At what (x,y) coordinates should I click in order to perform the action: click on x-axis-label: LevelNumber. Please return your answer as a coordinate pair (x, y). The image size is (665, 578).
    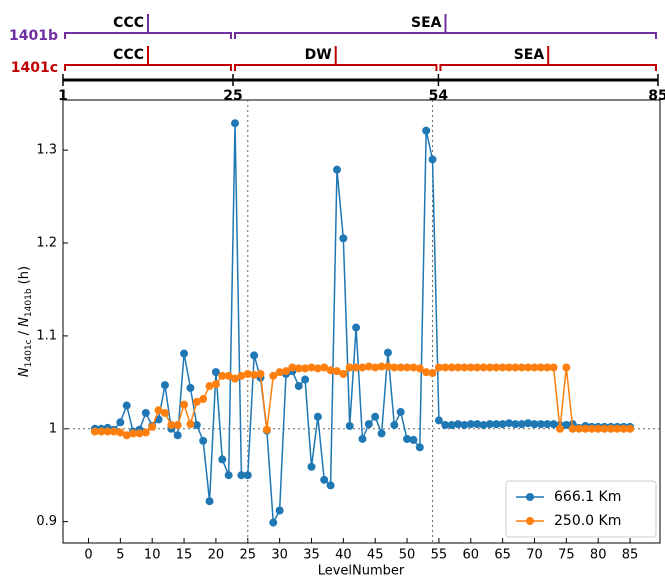
    Looking at the image, I should click on (361, 571).